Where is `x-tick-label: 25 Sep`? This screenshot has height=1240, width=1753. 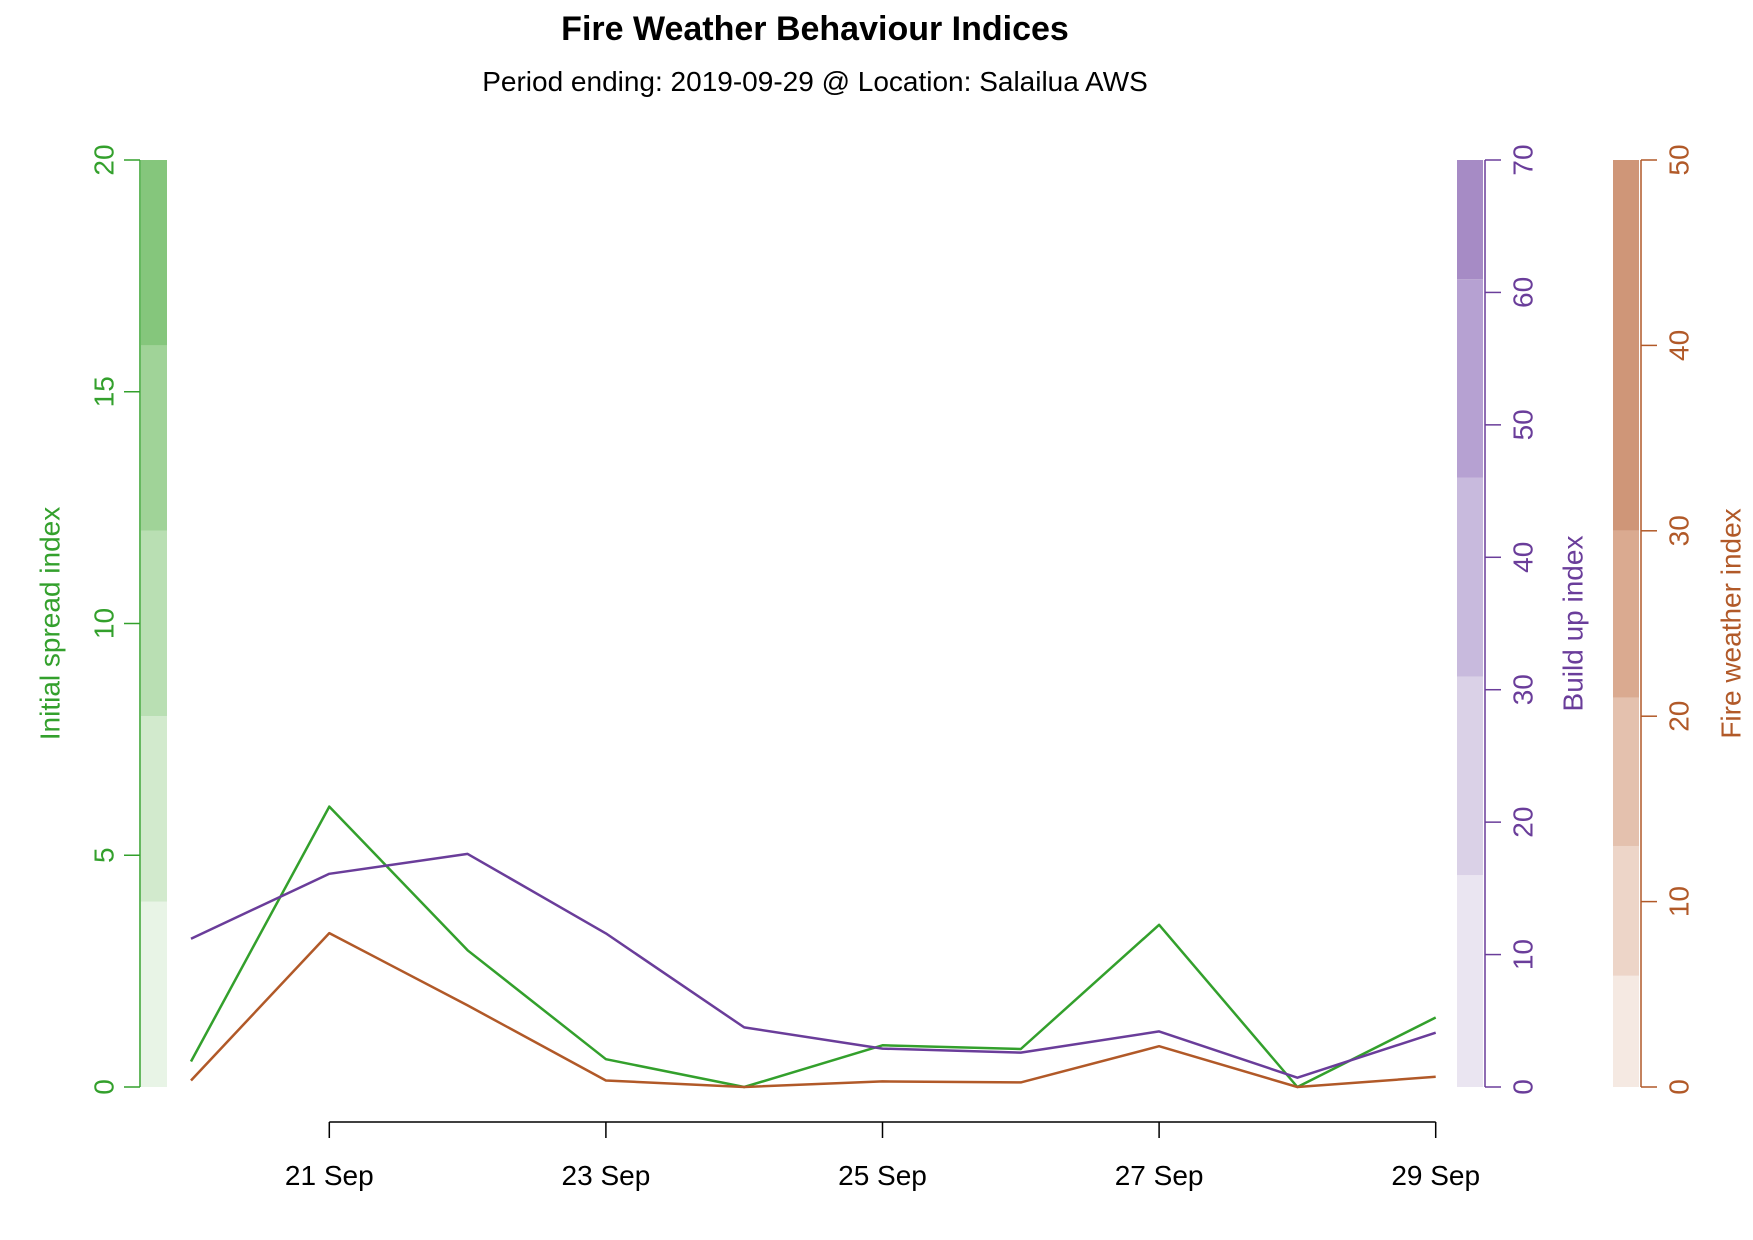
x-tick-label: 25 Sep is located at coordinates (882, 1175).